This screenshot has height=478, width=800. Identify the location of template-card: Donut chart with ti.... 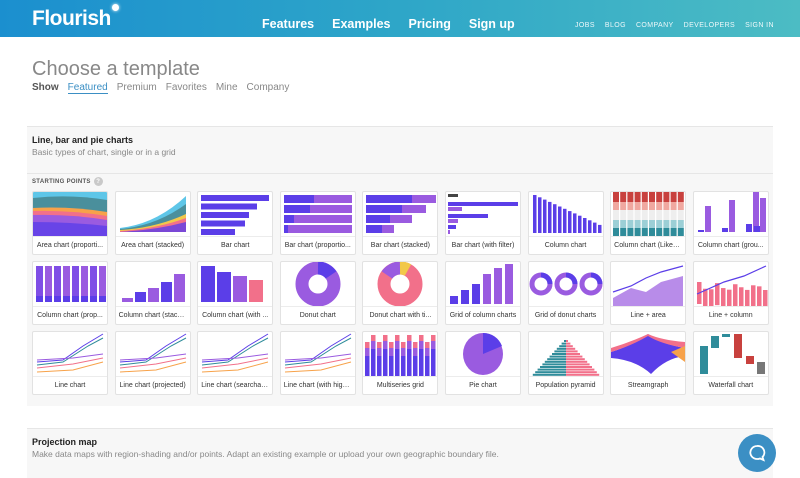
(400, 293).